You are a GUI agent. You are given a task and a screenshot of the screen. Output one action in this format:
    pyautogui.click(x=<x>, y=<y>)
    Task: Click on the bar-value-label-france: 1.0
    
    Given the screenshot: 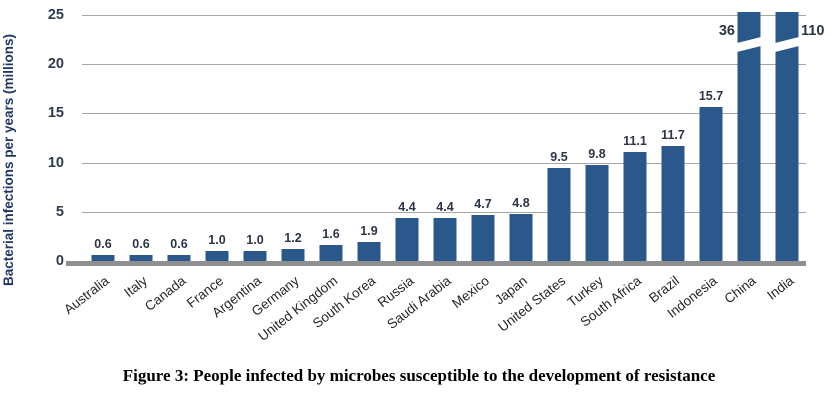 What is the action you would take?
    pyautogui.click(x=217, y=240)
    